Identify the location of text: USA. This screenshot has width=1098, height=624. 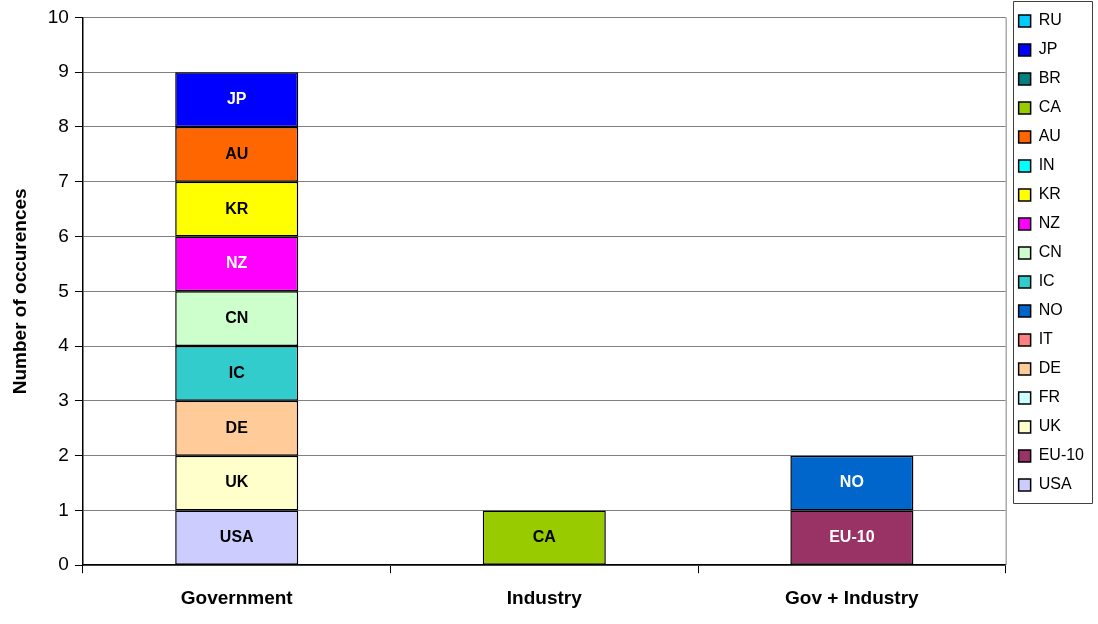
(236, 536).